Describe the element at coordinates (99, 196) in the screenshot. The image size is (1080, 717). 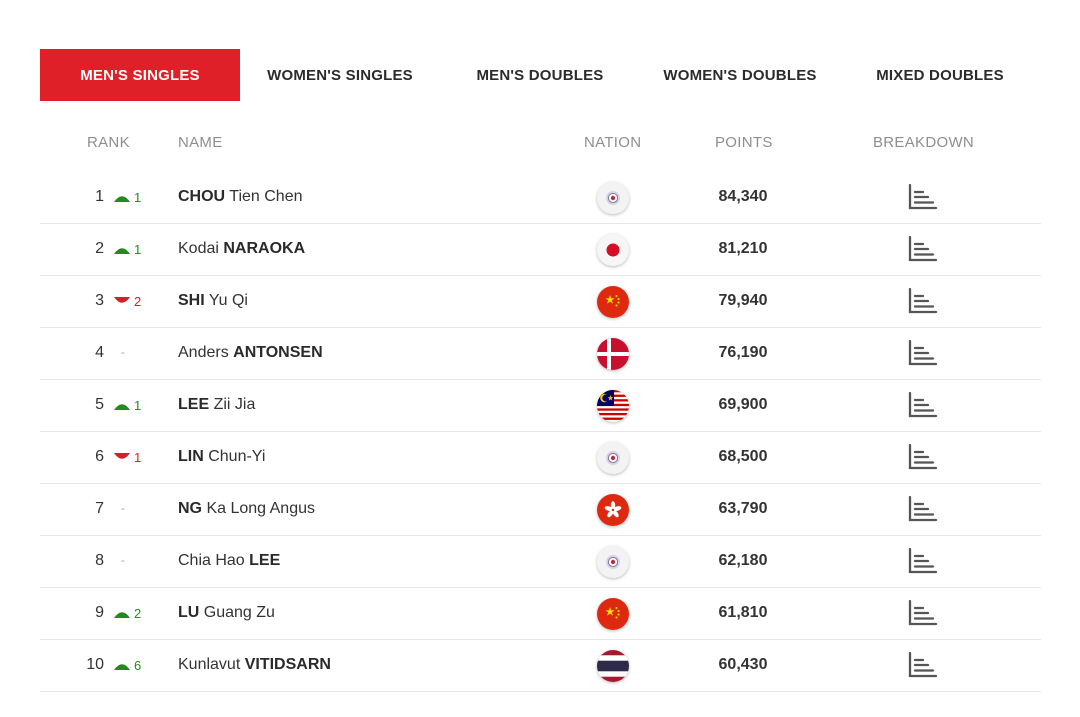
I see `rank-number: 1` at that location.